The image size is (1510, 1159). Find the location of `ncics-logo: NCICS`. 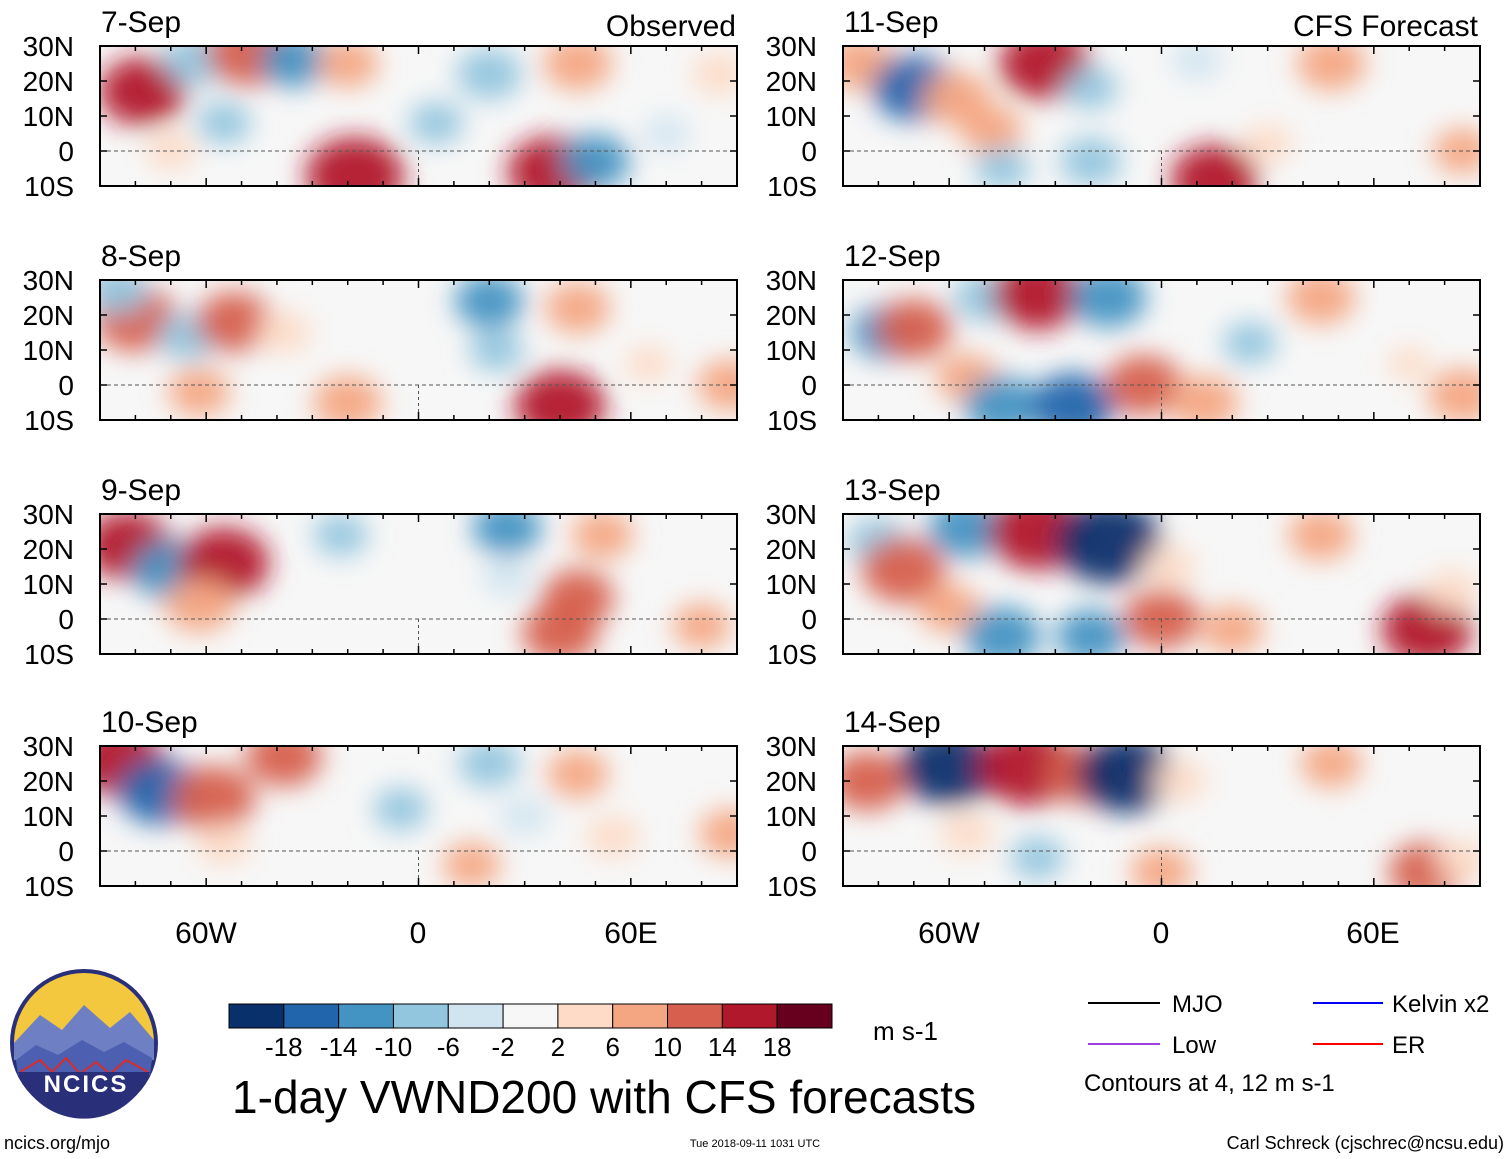

ncics-logo: NCICS is located at coordinates (84, 1044).